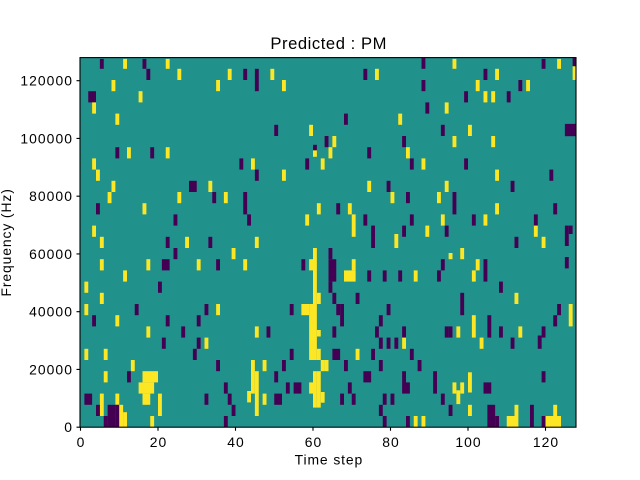  What do you see at coordinates (329, 459) in the screenshot?
I see `svg-text: Time step` at bounding box center [329, 459].